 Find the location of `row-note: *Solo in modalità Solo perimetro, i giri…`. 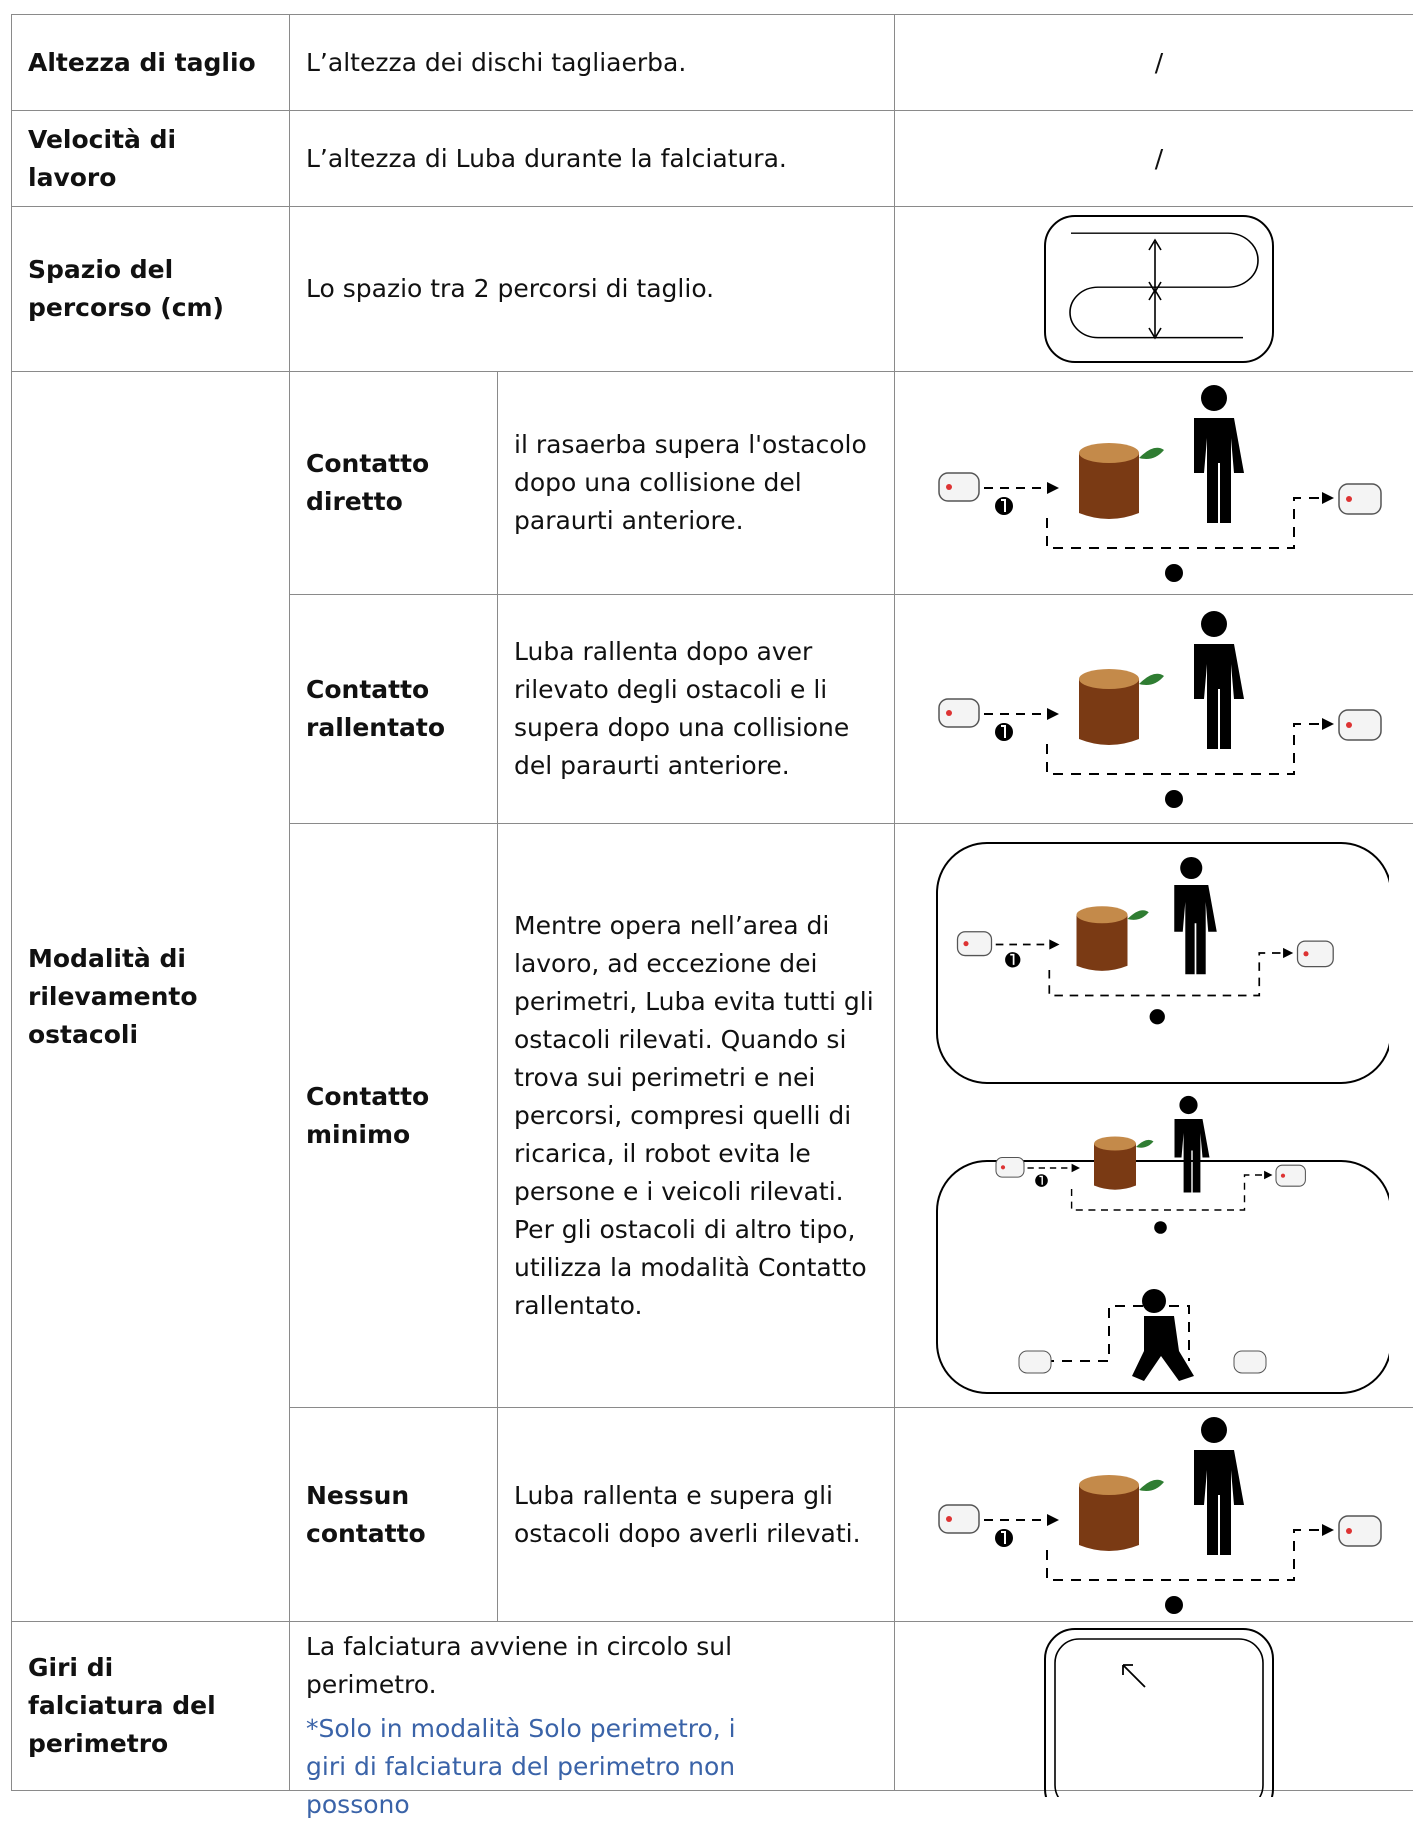

row-note: *Solo in modalità Solo perimetro, i giri… is located at coordinates (521, 1766).